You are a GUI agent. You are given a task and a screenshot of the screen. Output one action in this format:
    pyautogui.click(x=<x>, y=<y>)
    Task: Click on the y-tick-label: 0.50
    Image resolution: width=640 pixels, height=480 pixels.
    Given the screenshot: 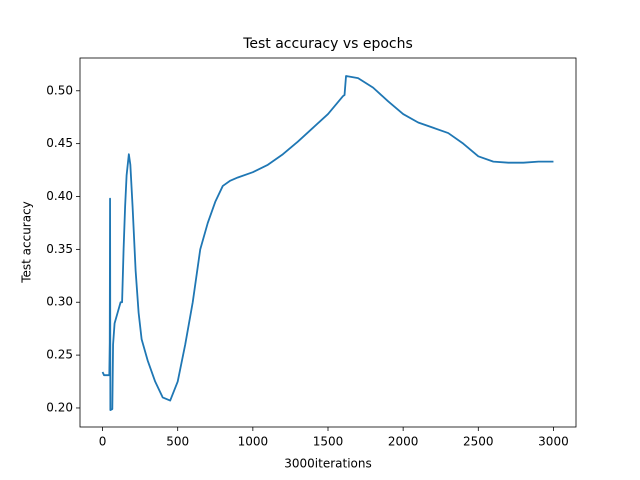 What is the action you would take?
    pyautogui.click(x=59, y=90)
    